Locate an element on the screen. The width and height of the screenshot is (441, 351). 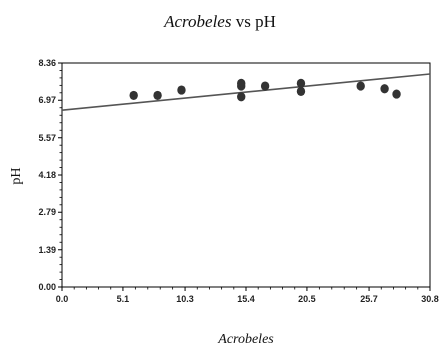
x-tick-label: 15.4 is located at coordinates (246, 299).